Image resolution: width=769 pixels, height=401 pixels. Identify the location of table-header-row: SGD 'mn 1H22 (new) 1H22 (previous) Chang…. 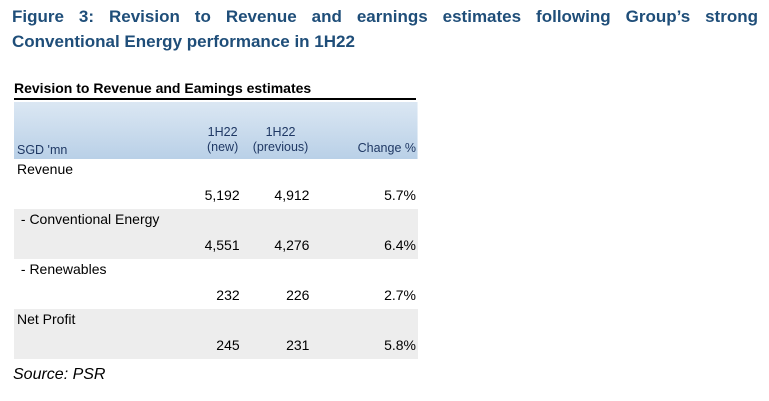
(216, 130).